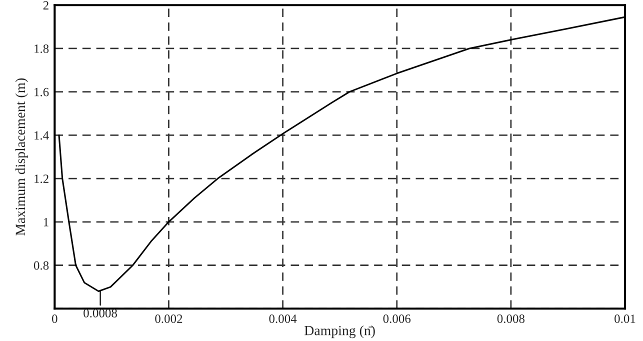 The width and height of the screenshot is (643, 341). I want to click on y-tick-label: 0.8, so click(41, 265).